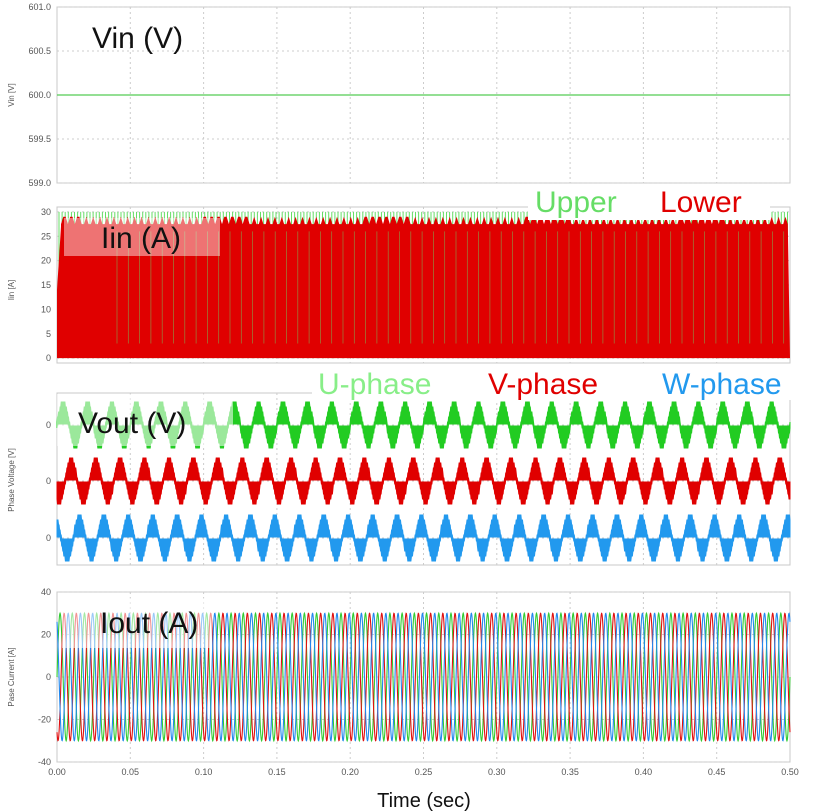  I want to click on x-tick-label: 0.25, so click(424, 772).